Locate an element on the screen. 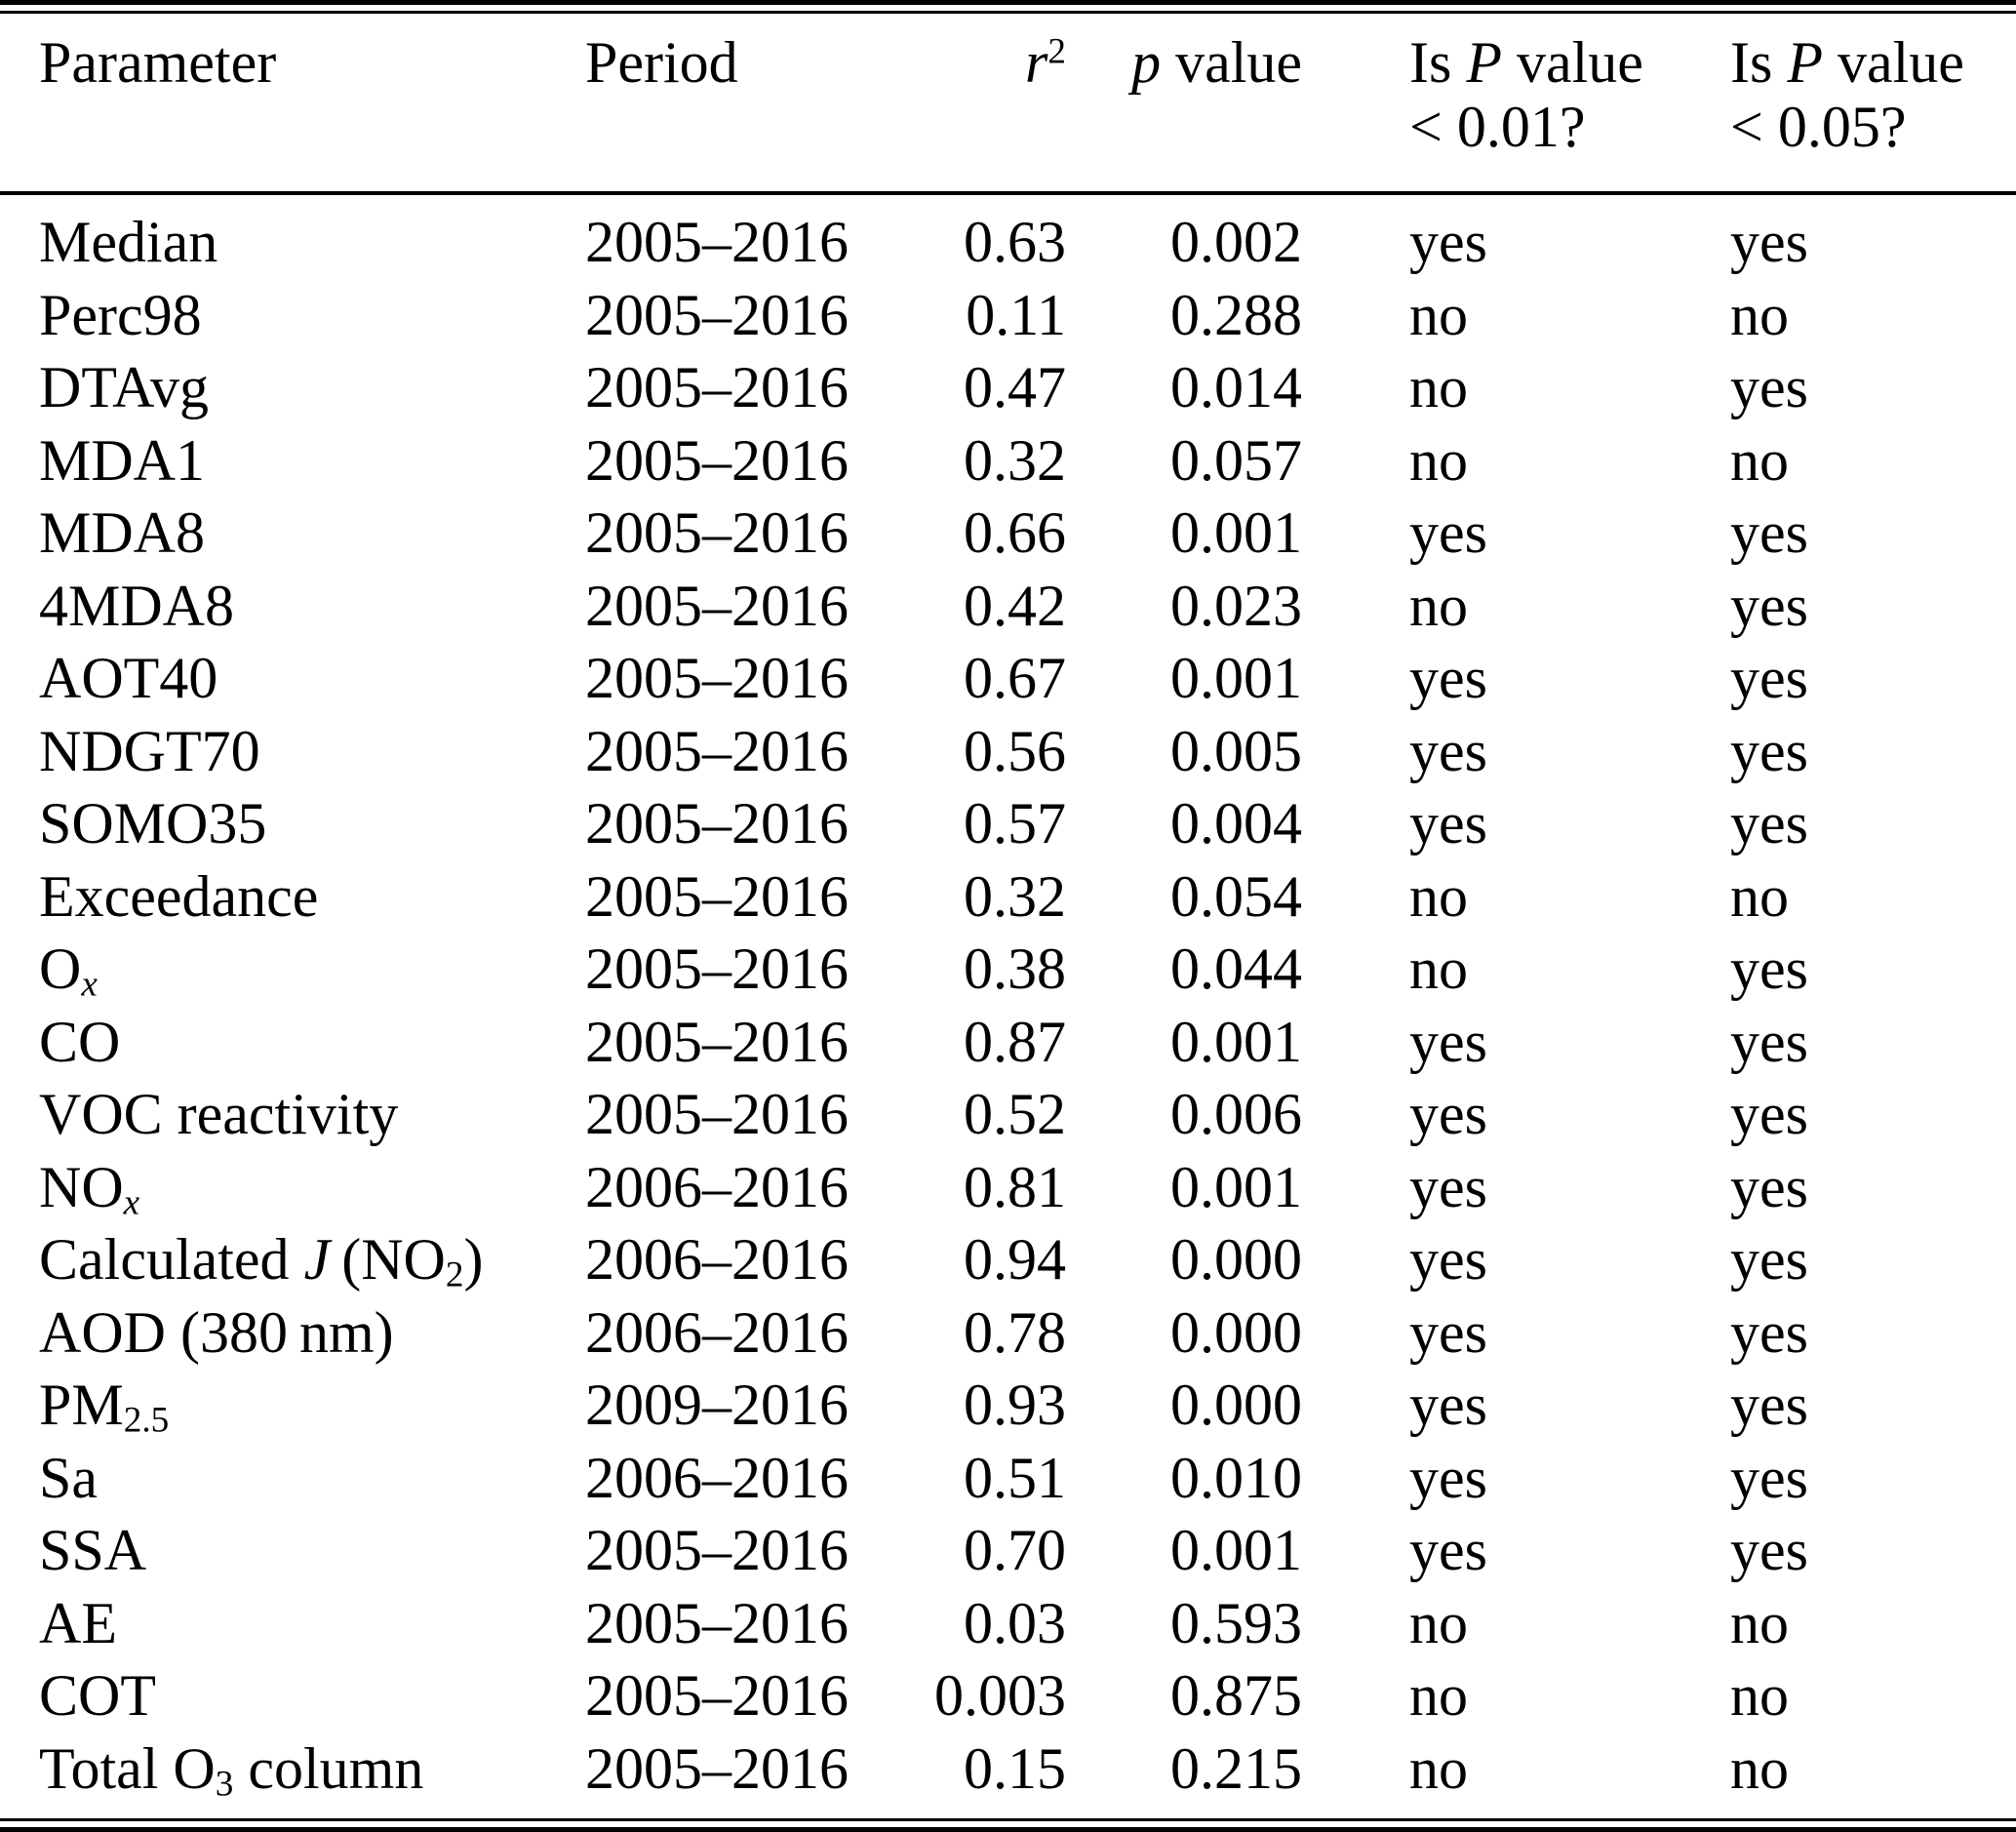 The height and width of the screenshot is (1832, 2016). cell-p_value: 0.057 is located at coordinates (1184, 461).